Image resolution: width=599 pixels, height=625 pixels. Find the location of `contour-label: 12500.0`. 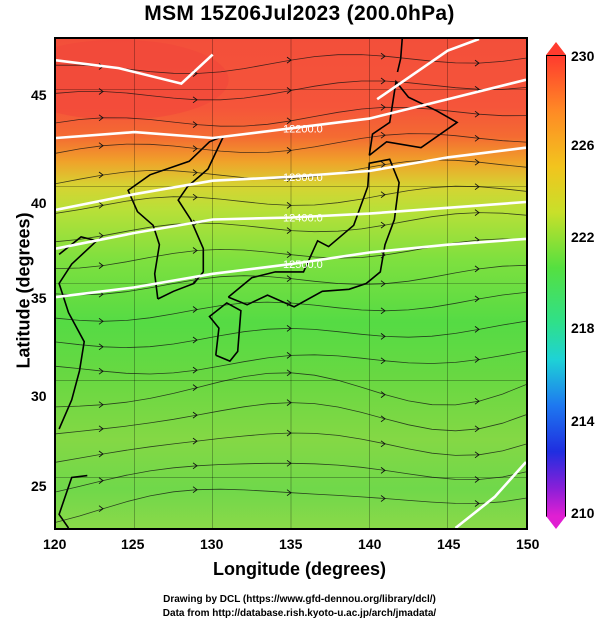

contour-label: 12500.0 is located at coordinates (303, 265).